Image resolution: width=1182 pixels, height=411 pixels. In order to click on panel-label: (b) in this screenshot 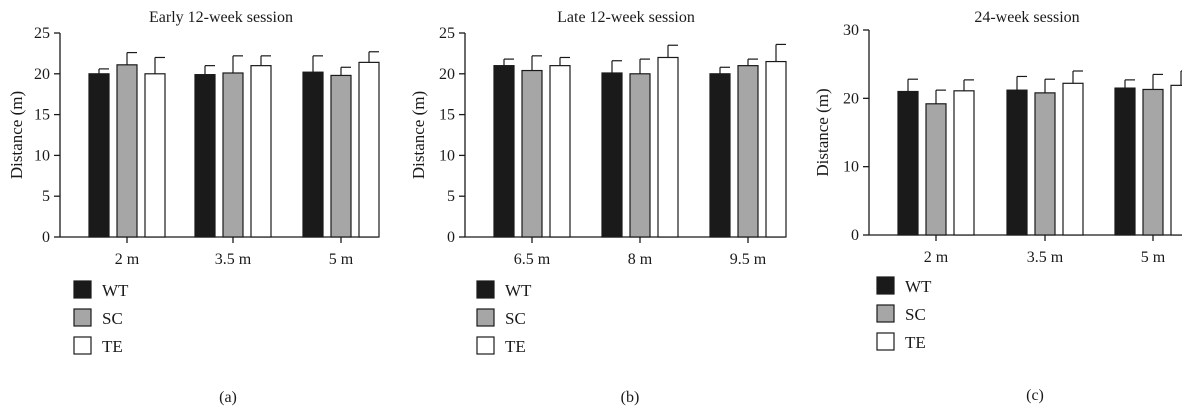, I will do `click(630, 397)`.